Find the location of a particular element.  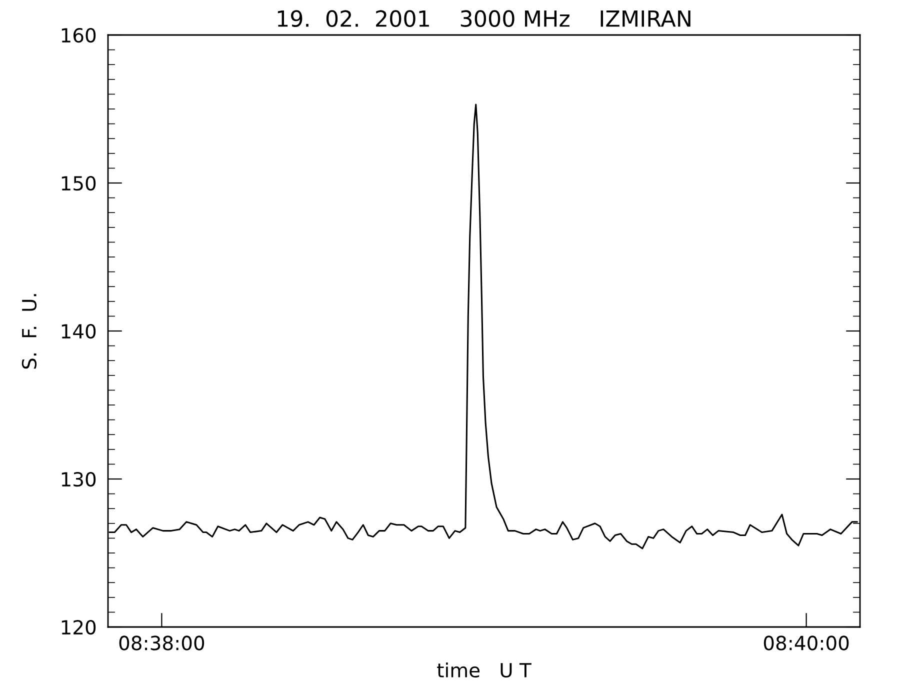

y-tick-label: 150 is located at coordinates (79, 183).